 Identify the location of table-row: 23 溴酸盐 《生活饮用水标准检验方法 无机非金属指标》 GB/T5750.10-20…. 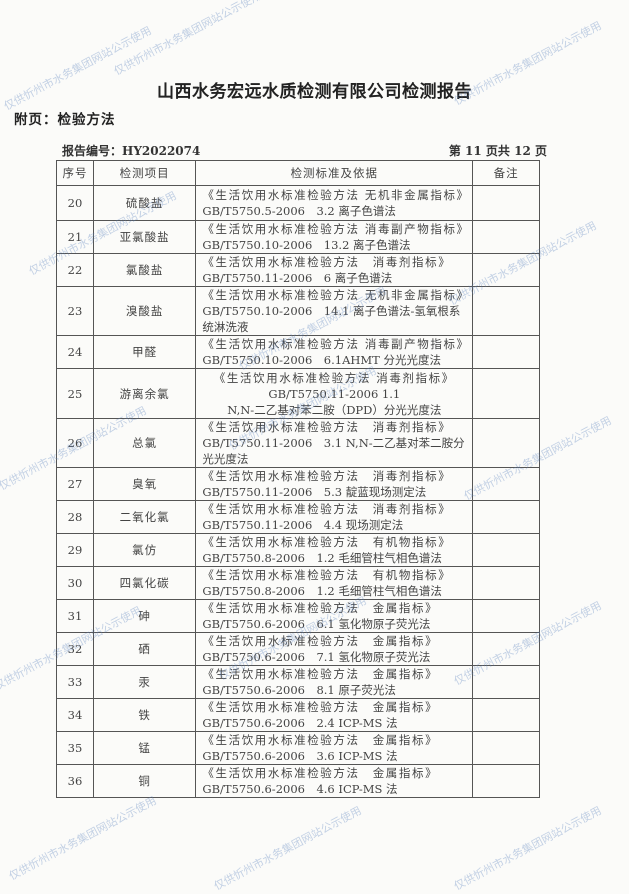
(298, 311).